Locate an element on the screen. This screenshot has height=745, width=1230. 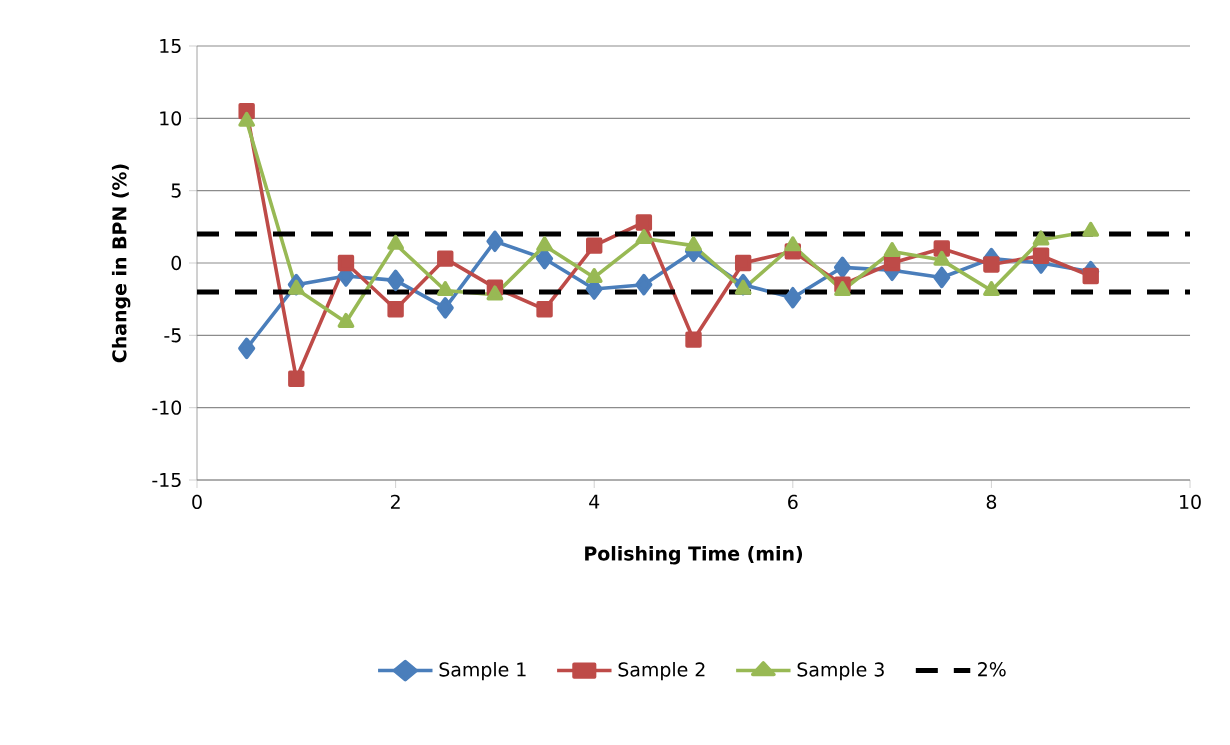
y-tick-label: 5 is located at coordinates (176, 190).